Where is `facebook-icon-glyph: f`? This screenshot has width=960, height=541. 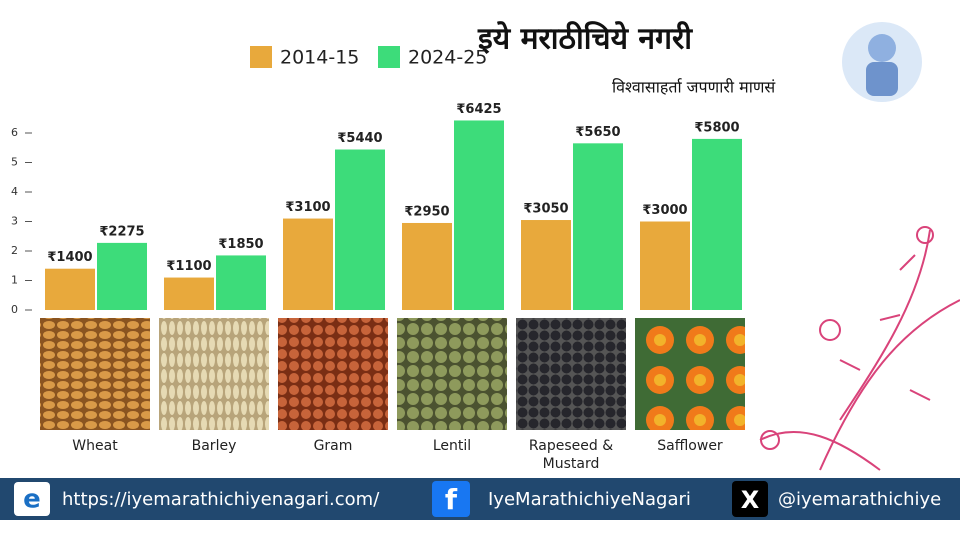
facebook-icon-glyph: f is located at coordinates (451, 499).